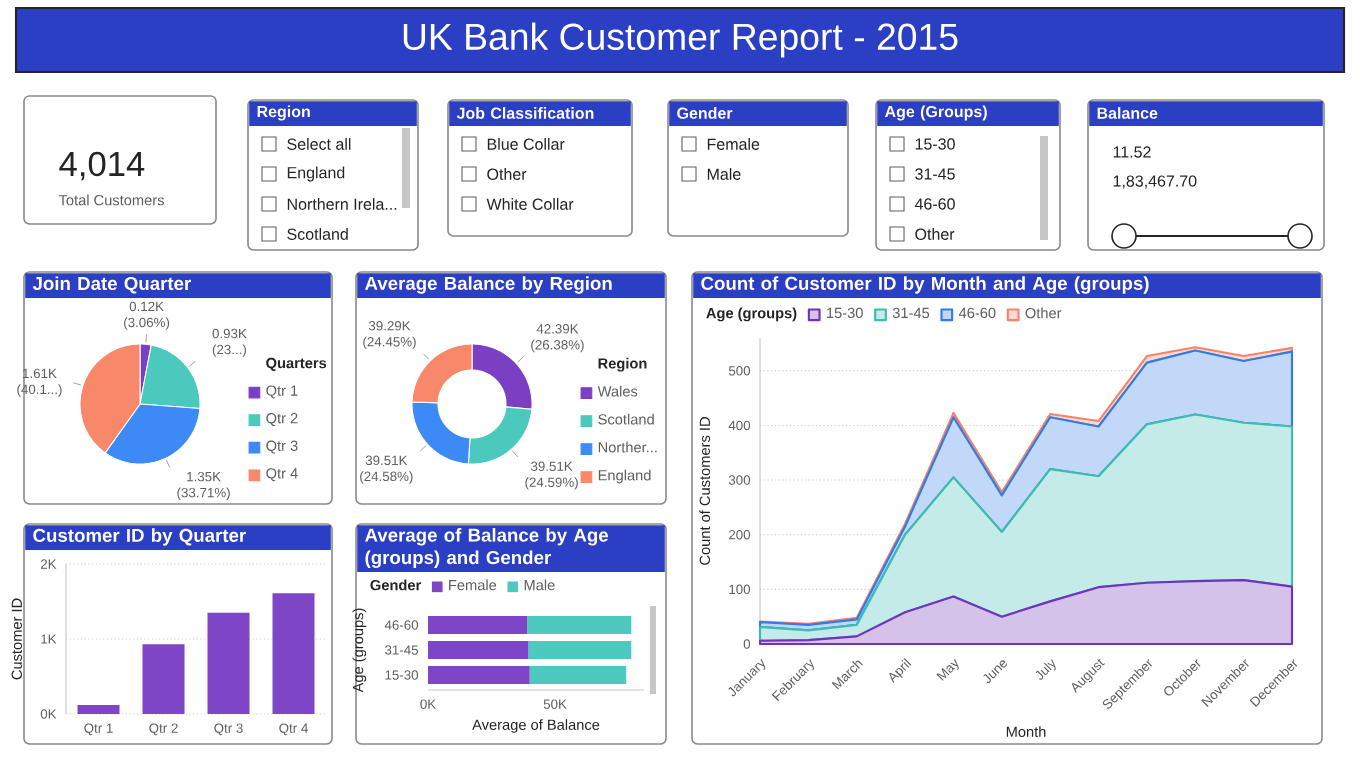 The width and height of the screenshot is (1360, 758). What do you see at coordinates (526, 144) in the screenshot?
I see `text: Blue Collar` at bounding box center [526, 144].